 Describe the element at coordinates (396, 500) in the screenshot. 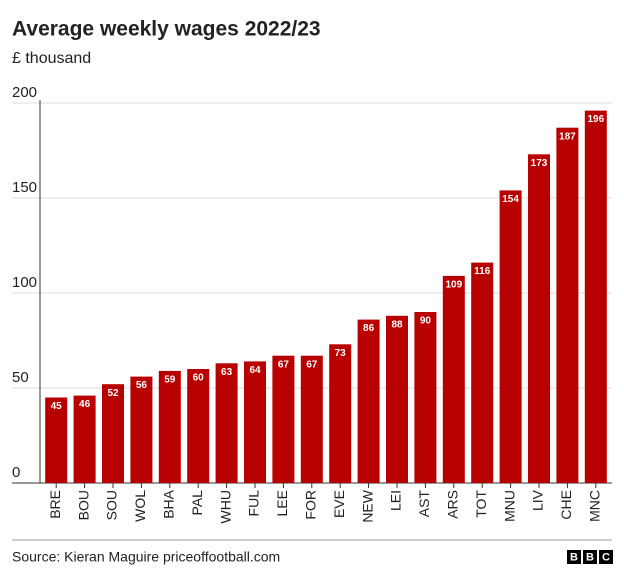

I see `x-tick-label: LEI` at that location.